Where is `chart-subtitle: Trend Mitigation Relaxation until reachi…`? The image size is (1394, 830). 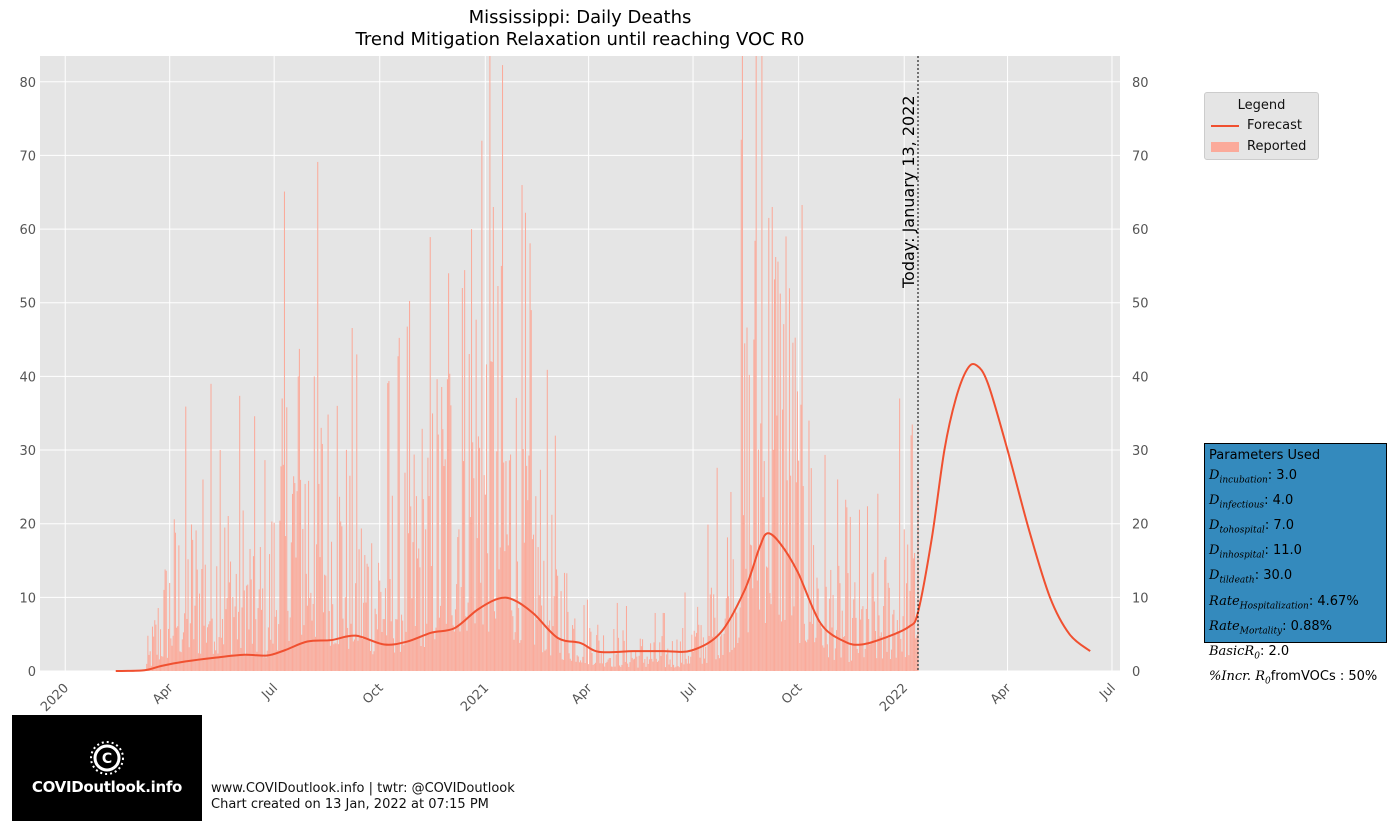 chart-subtitle: Trend Mitigation Relaxation until reachi… is located at coordinates (580, 39).